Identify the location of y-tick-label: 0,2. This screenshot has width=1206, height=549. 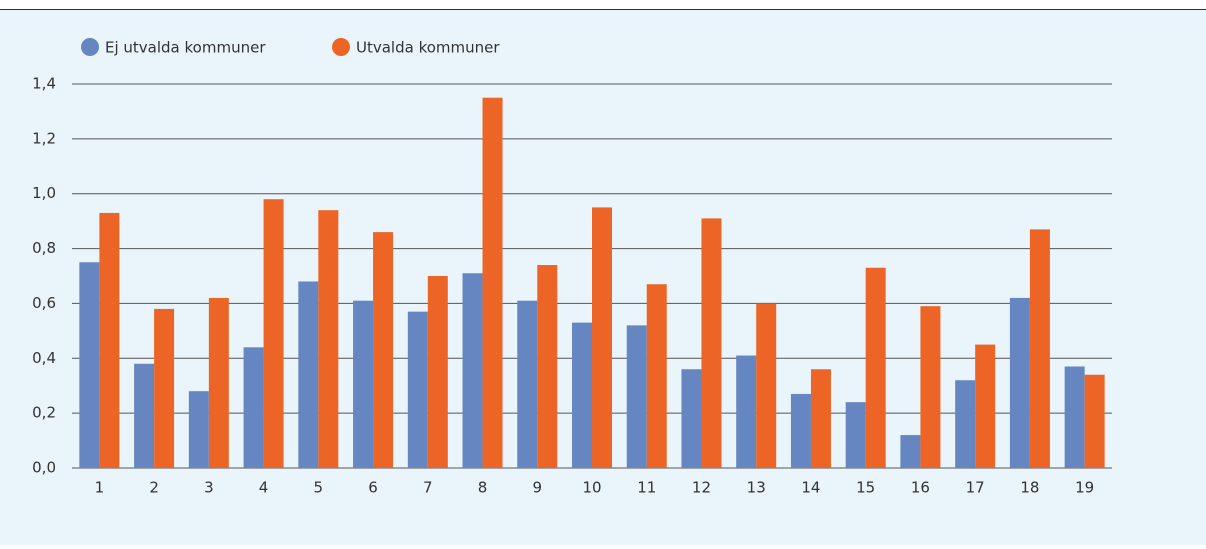
(44, 413).